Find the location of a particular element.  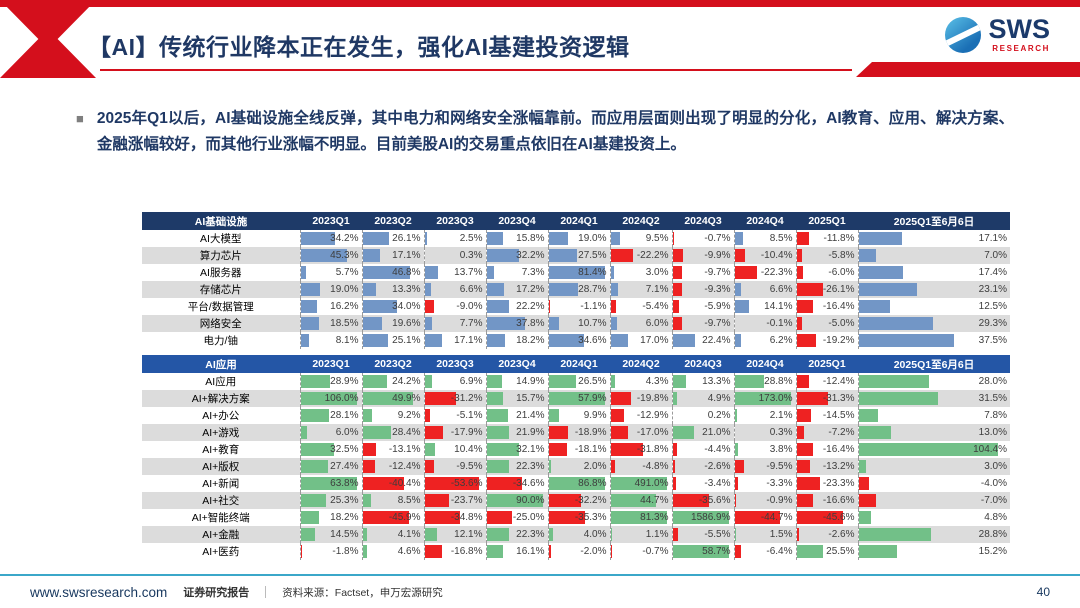

cell-value: 6.0% is located at coordinates (657, 323).